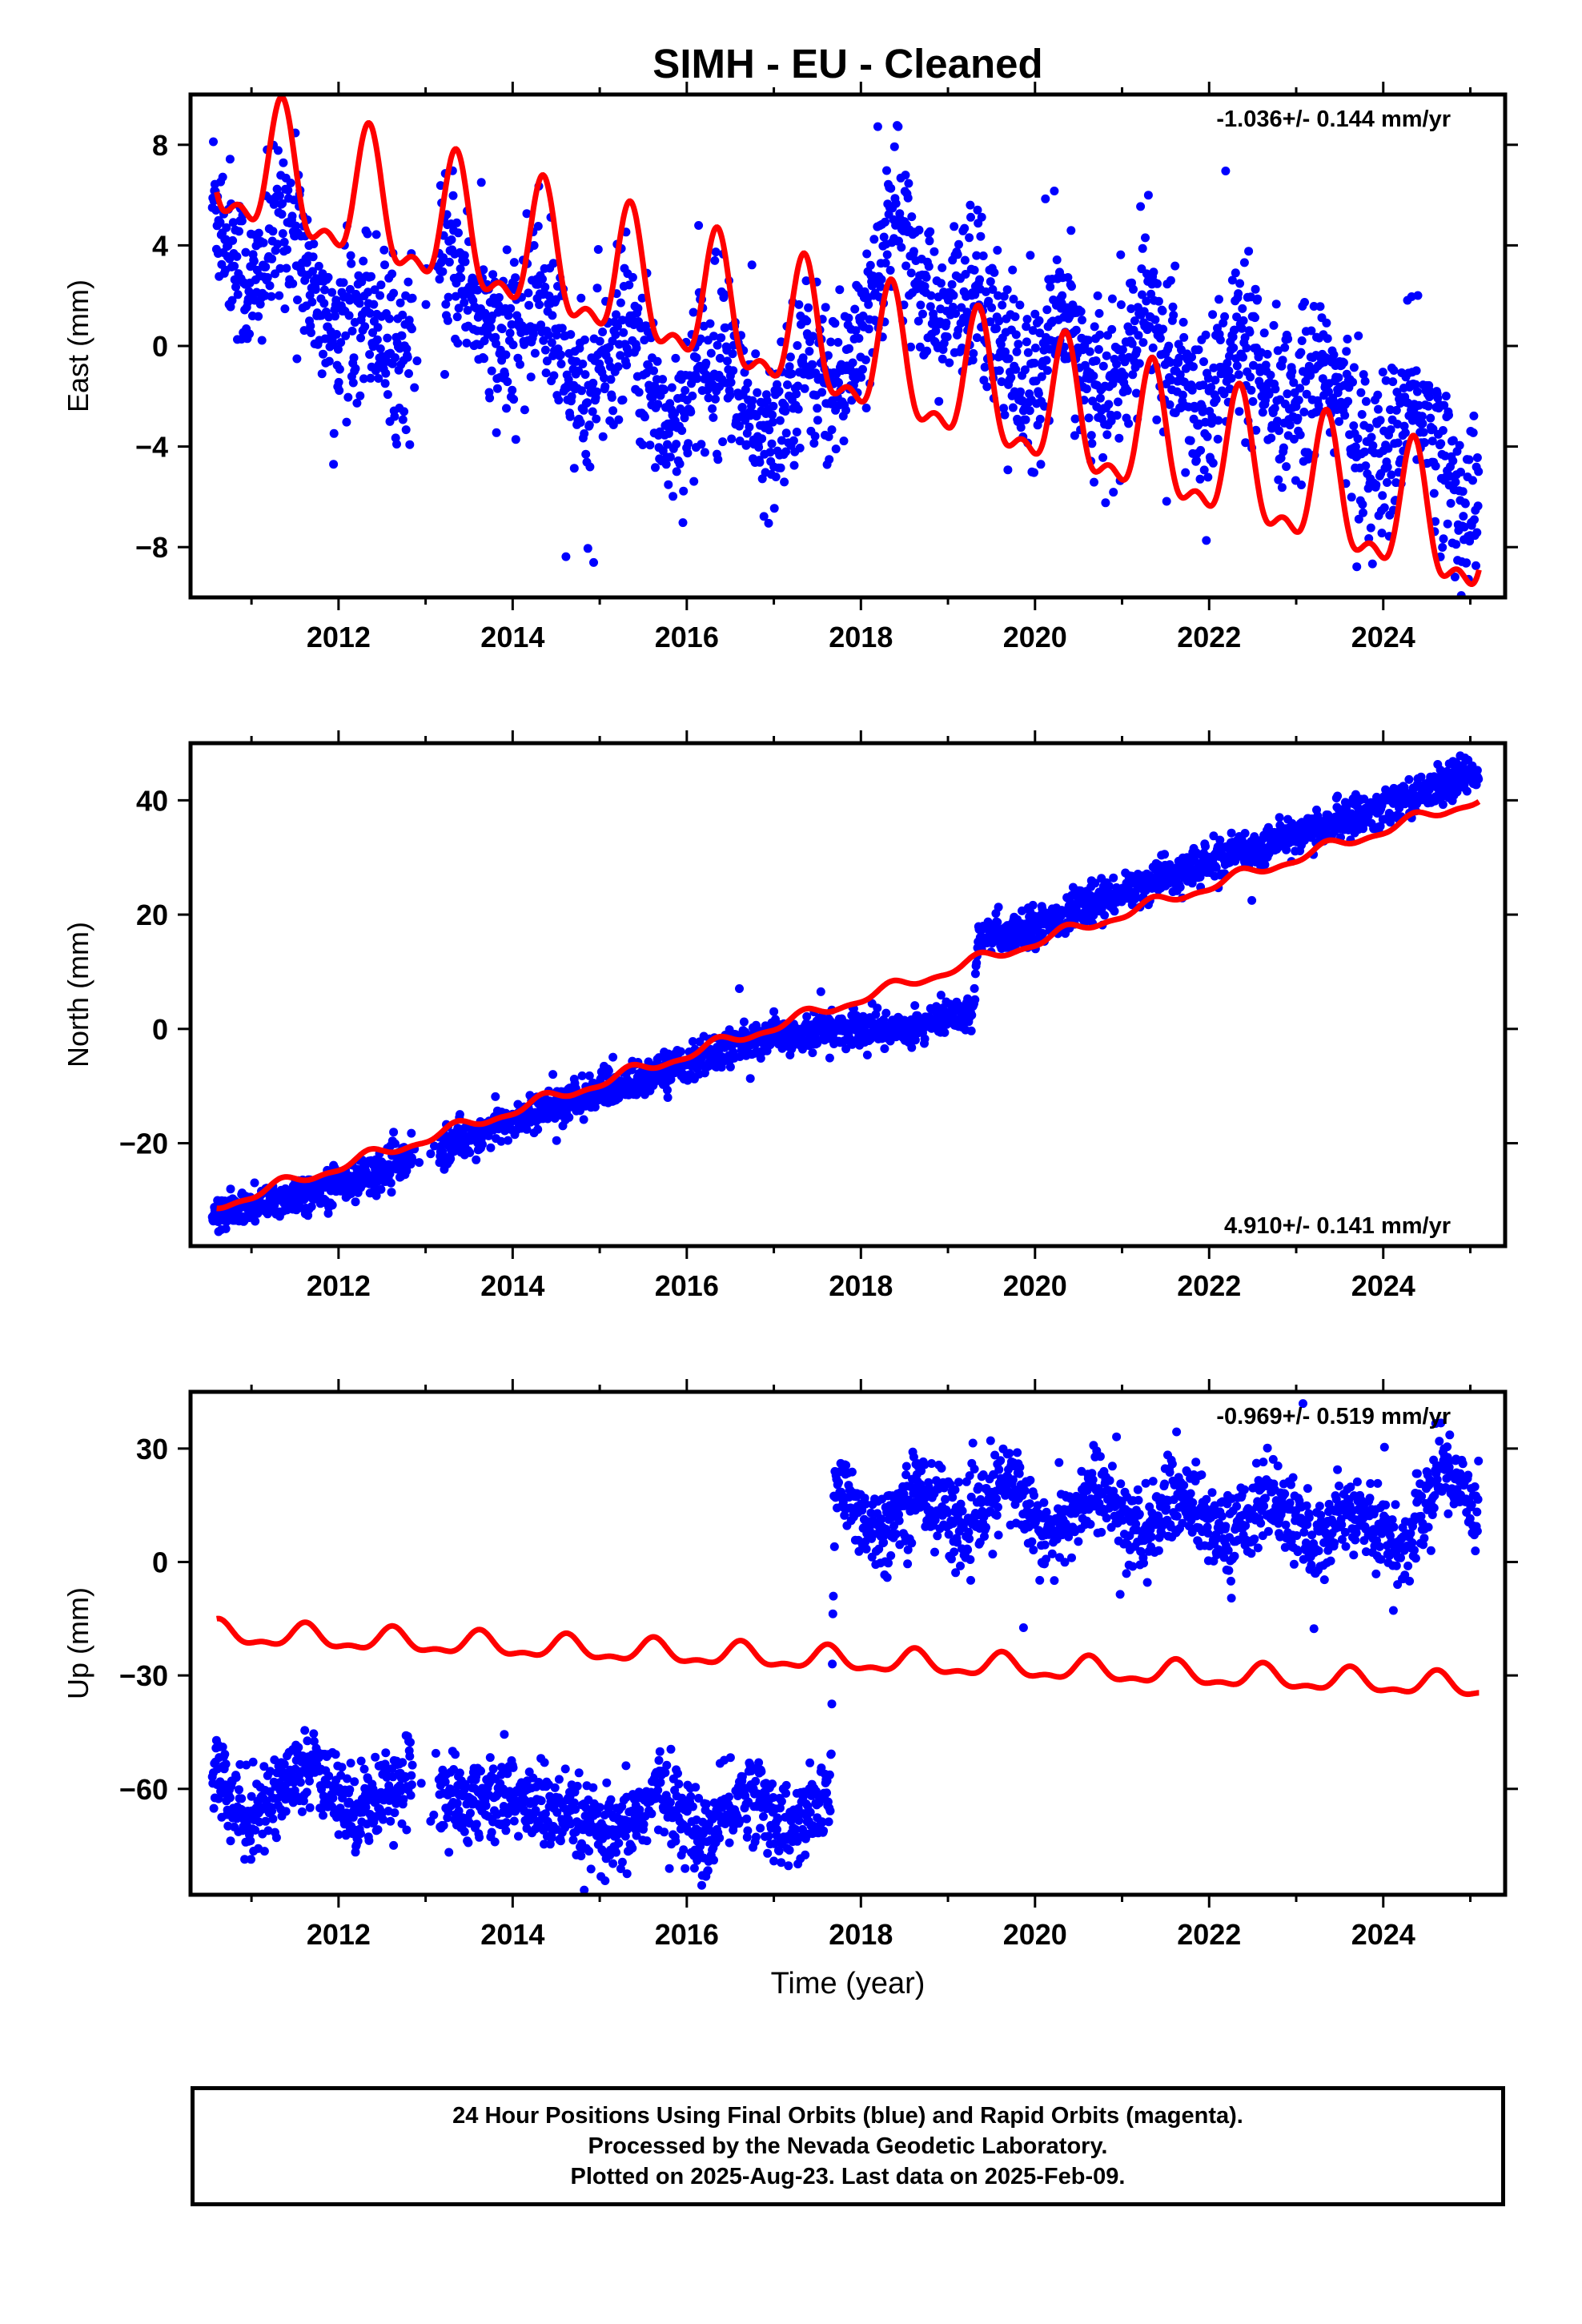 The height and width of the screenshot is (2324, 1582). Describe the element at coordinates (160, 346) in the screenshot. I see `y-tick-label: 0` at that location.